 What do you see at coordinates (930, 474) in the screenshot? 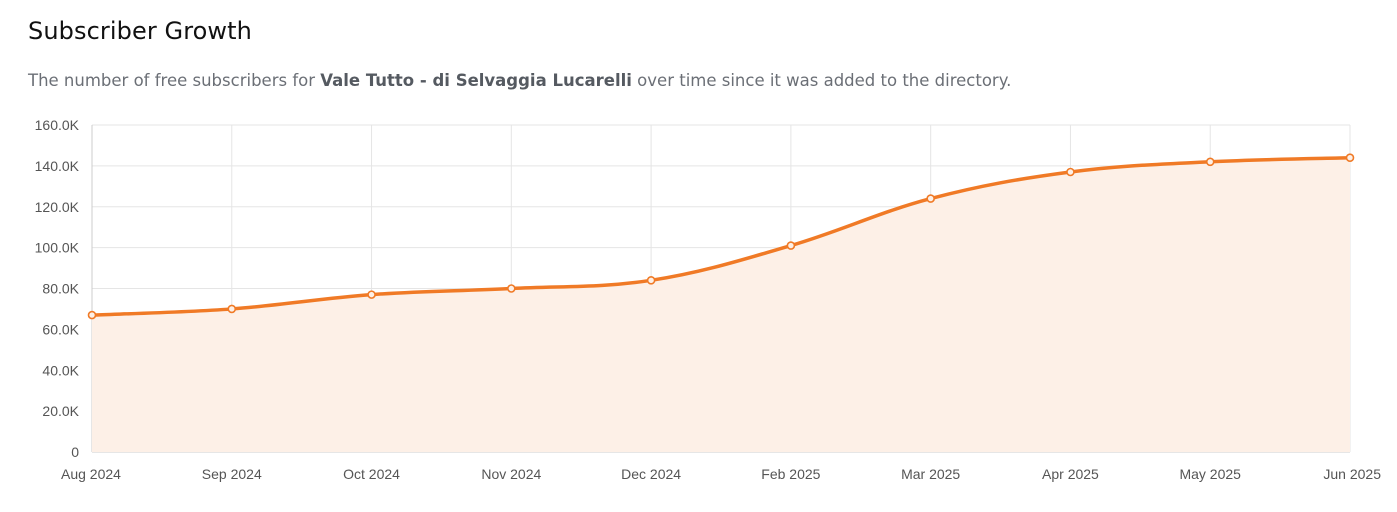
I see `x-tick-label: Mar 2025` at bounding box center [930, 474].